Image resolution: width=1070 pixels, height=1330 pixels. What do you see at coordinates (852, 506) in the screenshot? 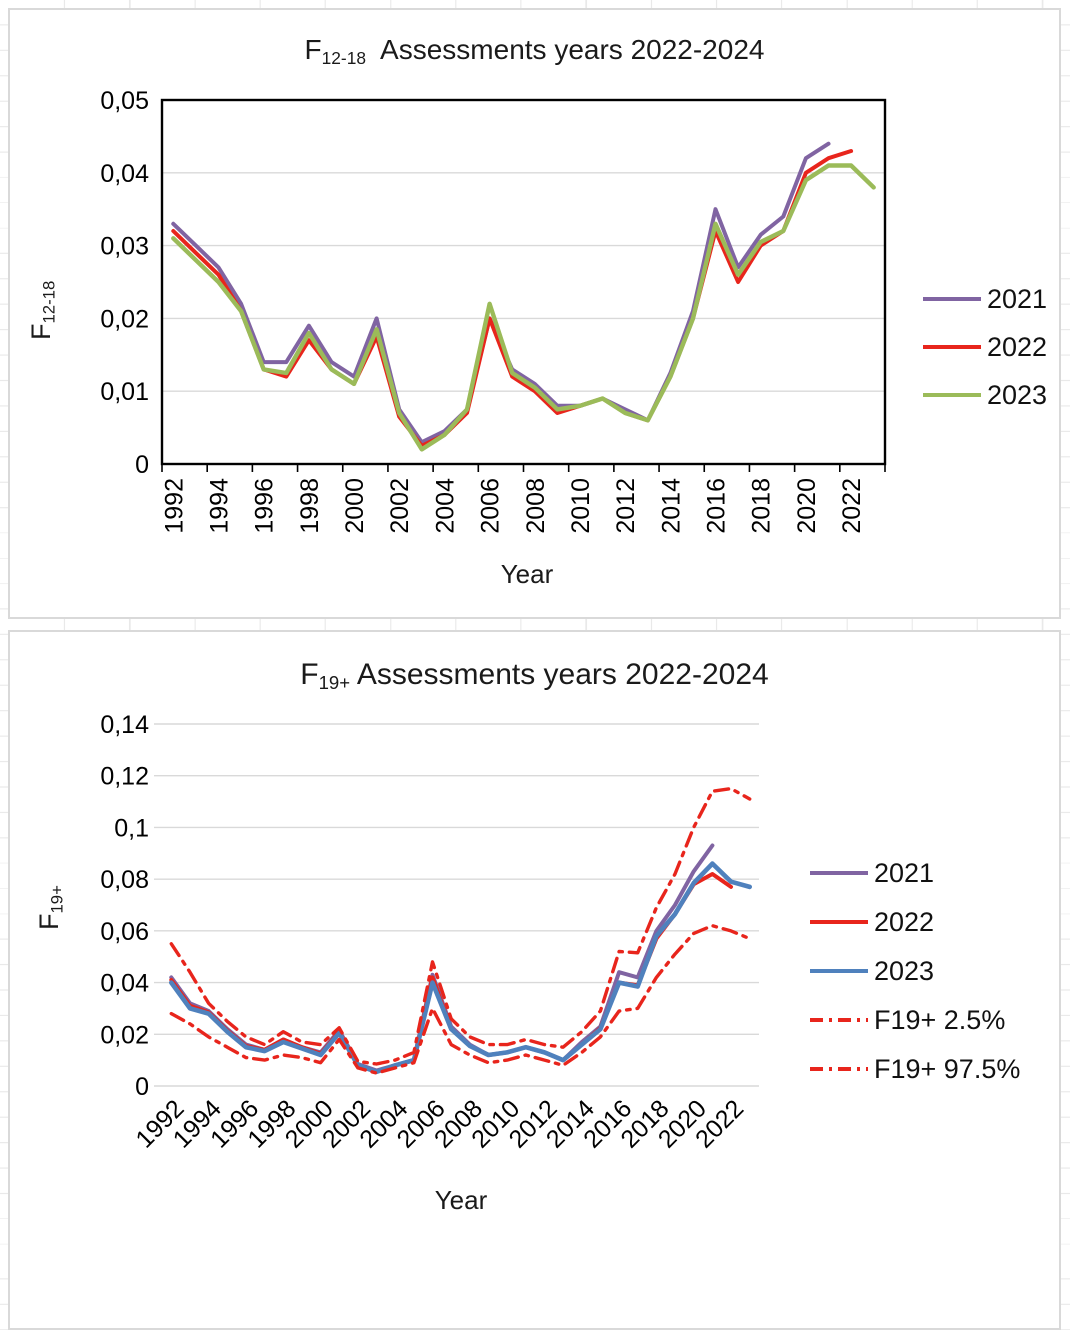
I see `x-tick-label: 2022` at bounding box center [852, 506].